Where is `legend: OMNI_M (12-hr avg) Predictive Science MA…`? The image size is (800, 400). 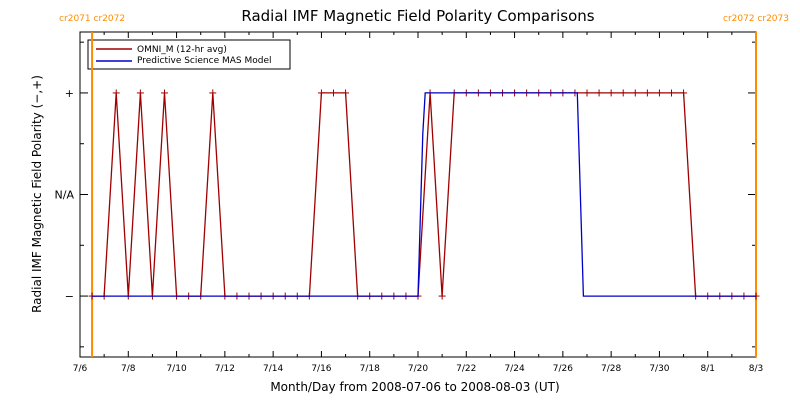
legend: OMNI_M (12-hr avg) Predictive Science MA… is located at coordinates (189, 54).